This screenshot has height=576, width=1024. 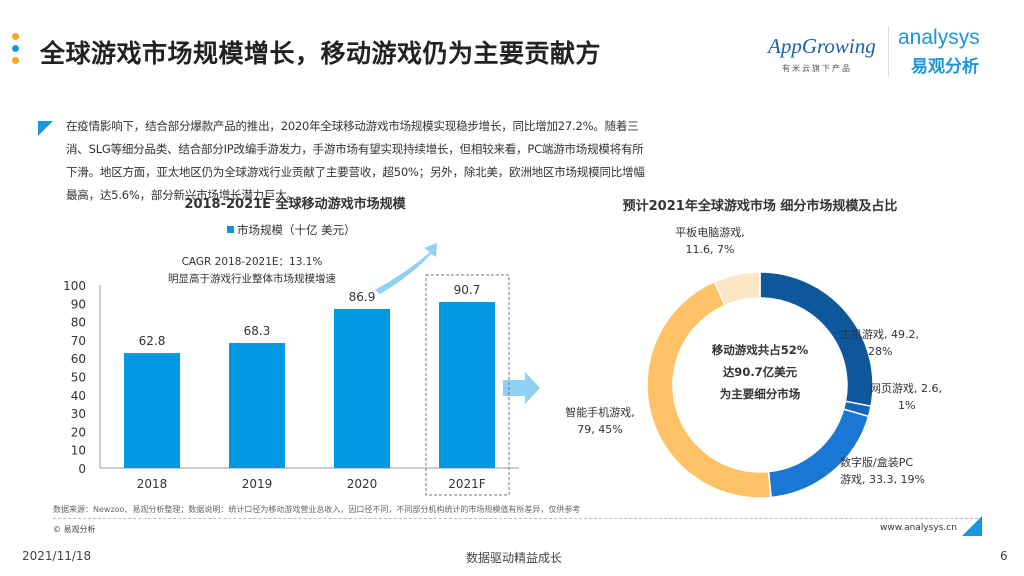 What do you see at coordinates (760, 372) in the screenshot?
I see `center-text: 达90.7亿美元` at bounding box center [760, 372].